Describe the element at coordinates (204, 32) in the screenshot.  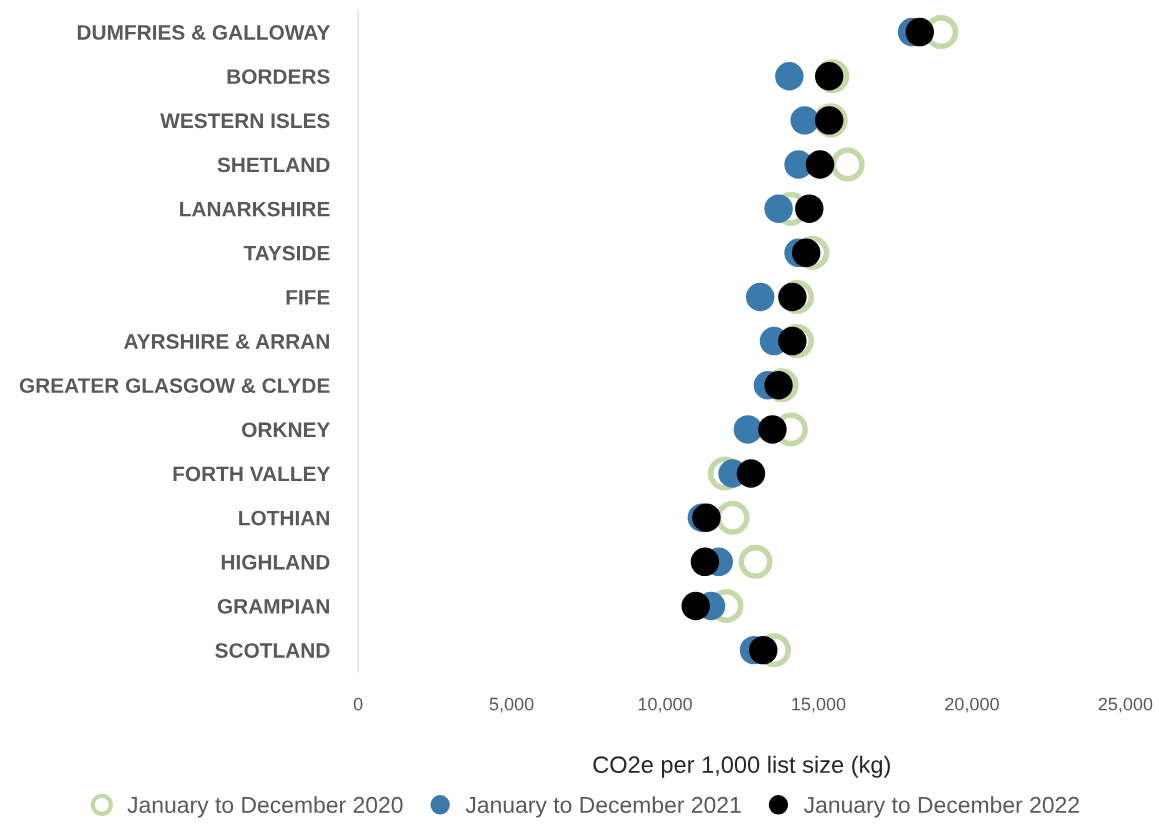
I see `y-tick-label: DUMFRIES & GALLOWAY` at that location.